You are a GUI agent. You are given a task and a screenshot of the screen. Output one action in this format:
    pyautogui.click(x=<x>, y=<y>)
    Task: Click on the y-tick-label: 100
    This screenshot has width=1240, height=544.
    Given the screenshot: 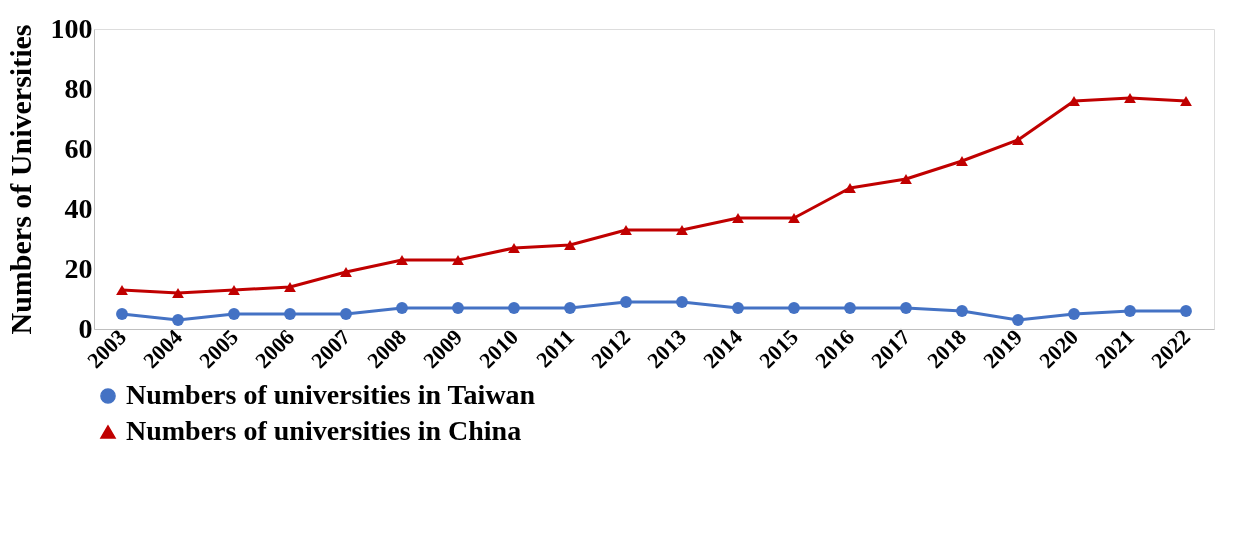 What is the action you would take?
    pyautogui.click(x=71, y=28)
    